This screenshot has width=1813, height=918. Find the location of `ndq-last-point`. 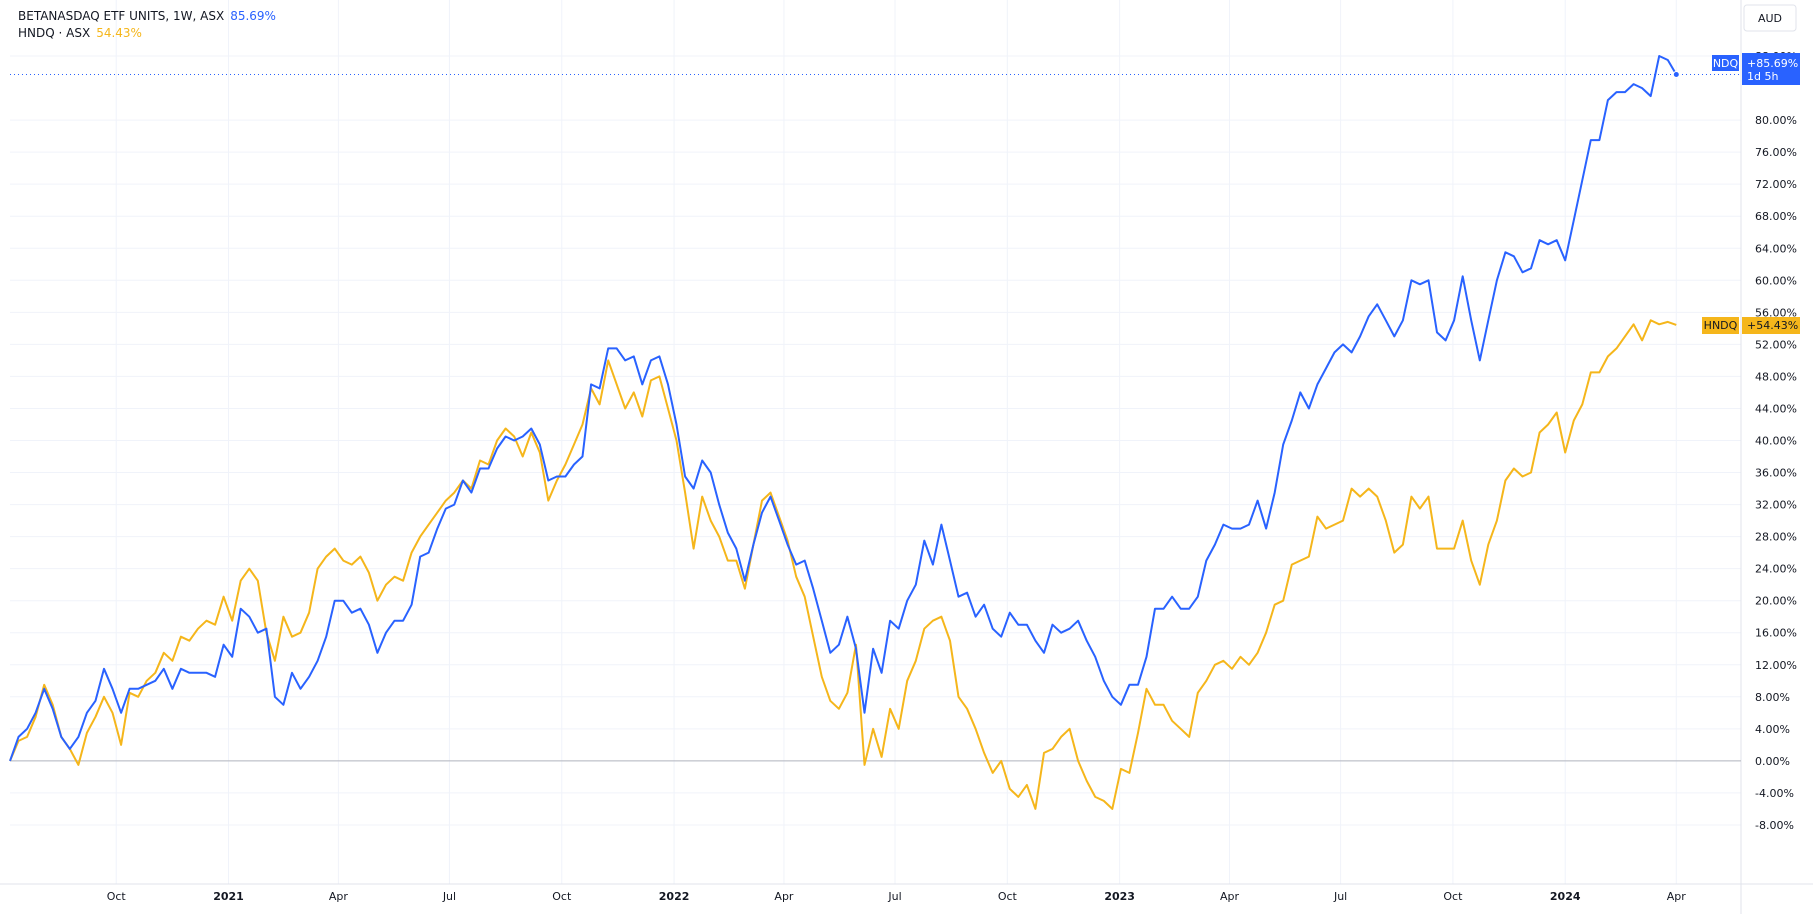

ndq-last-point is located at coordinates (1676, 75).